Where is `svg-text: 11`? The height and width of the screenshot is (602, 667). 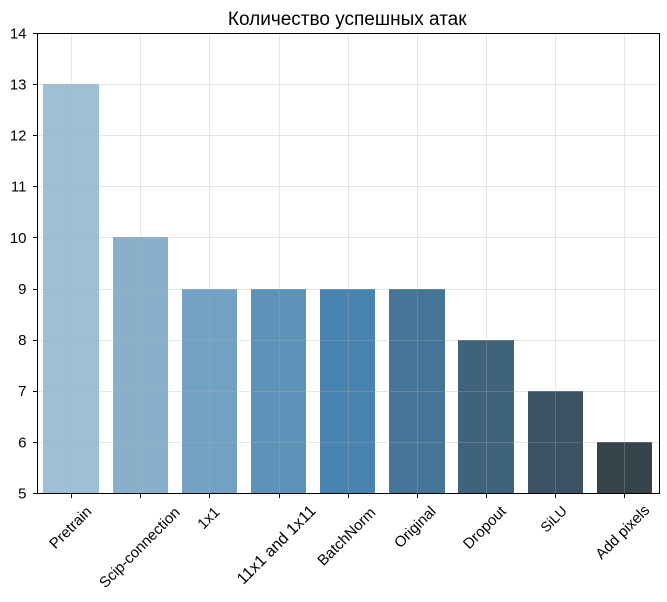
svg-text: 11 is located at coordinates (19, 187).